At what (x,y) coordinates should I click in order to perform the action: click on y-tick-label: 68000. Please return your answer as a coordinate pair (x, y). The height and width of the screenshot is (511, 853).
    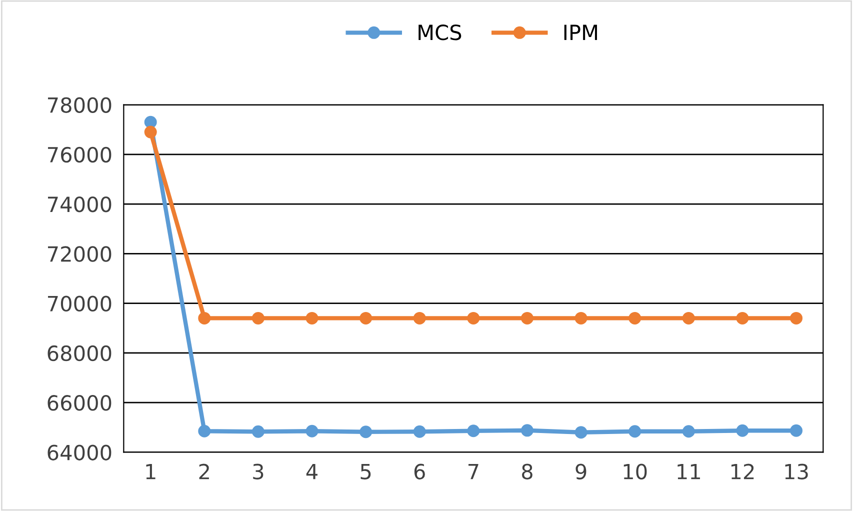
    Looking at the image, I should click on (80, 353).